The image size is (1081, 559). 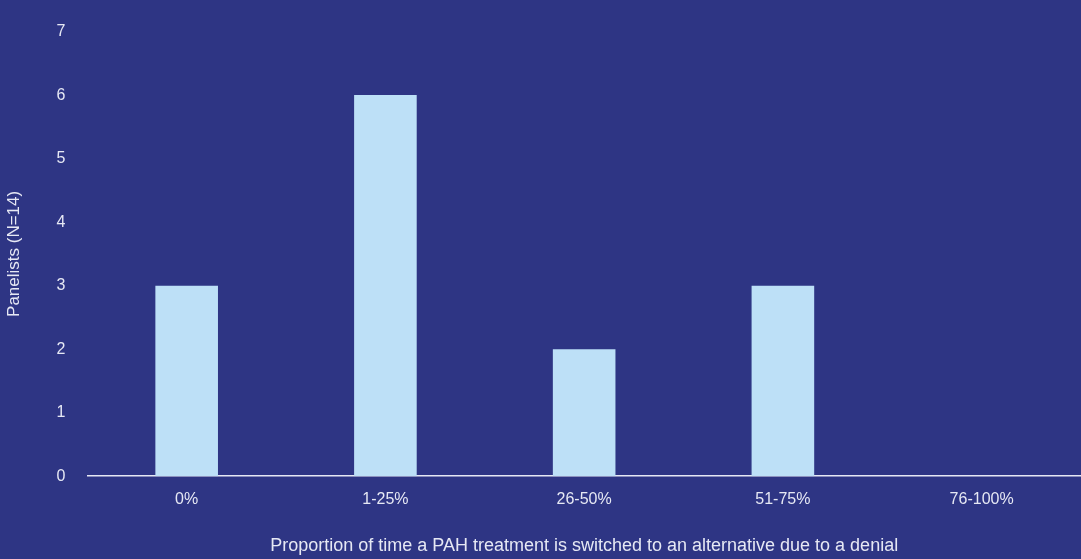 I want to click on y-axis-title: Panelists (N=14), so click(x=13, y=253).